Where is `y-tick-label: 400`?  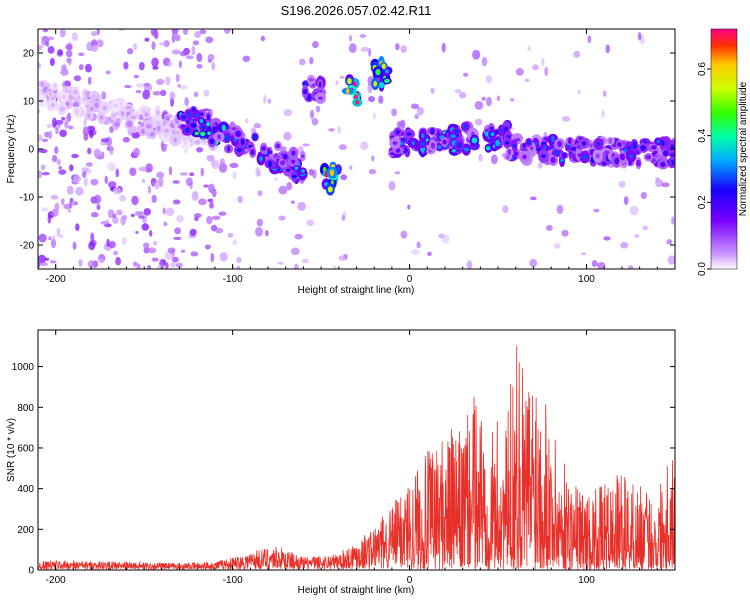
y-tick-label: 400 is located at coordinates (25, 489).